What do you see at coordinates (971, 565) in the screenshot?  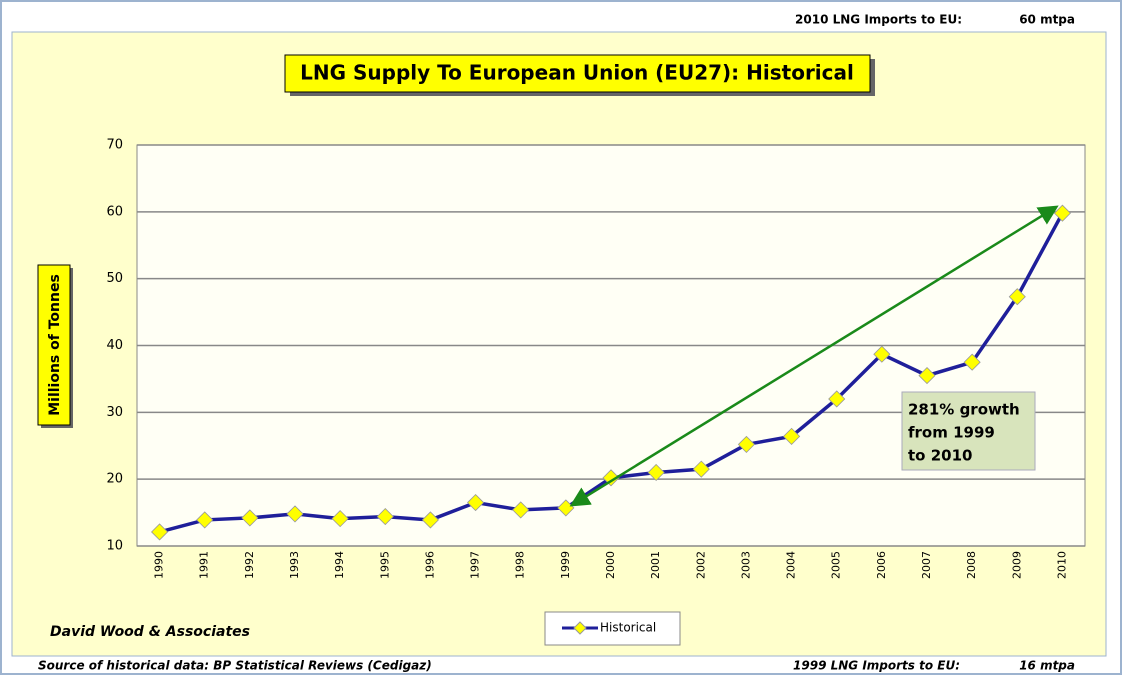 I see `x-tick-label: 2008` at bounding box center [971, 565].